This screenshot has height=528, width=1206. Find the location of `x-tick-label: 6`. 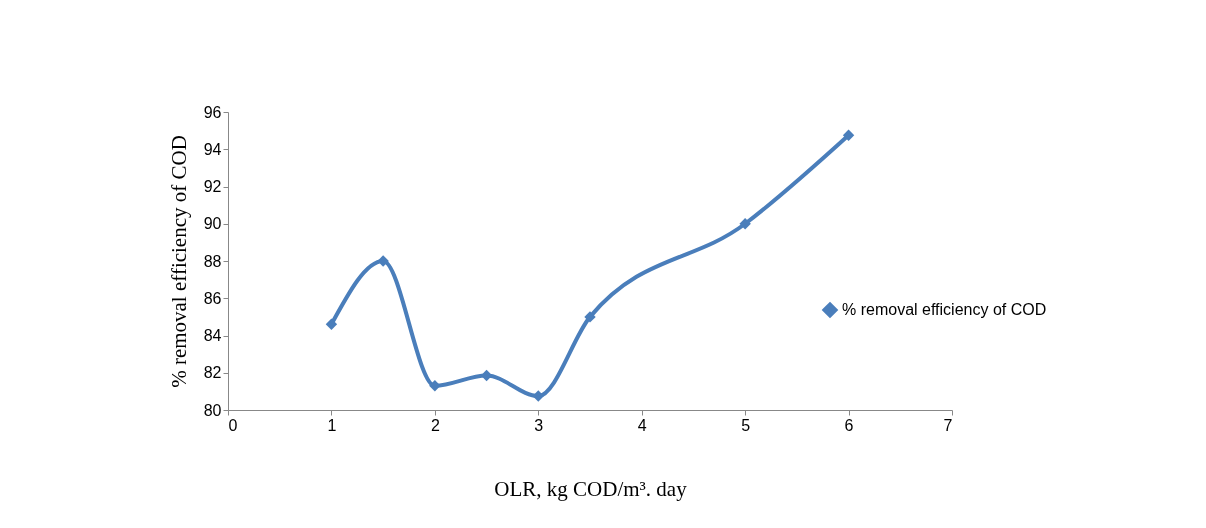

x-tick-label: 6 is located at coordinates (849, 425).